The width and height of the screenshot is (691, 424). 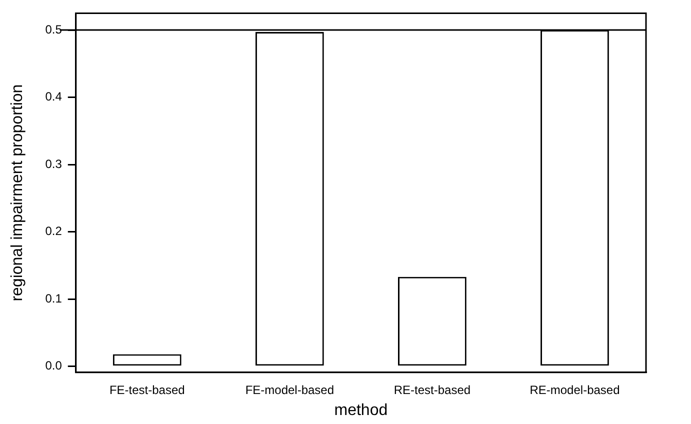 What do you see at coordinates (53, 365) in the screenshot?
I see `y-tick-label: 0.0` at bounding box center [53, 365].